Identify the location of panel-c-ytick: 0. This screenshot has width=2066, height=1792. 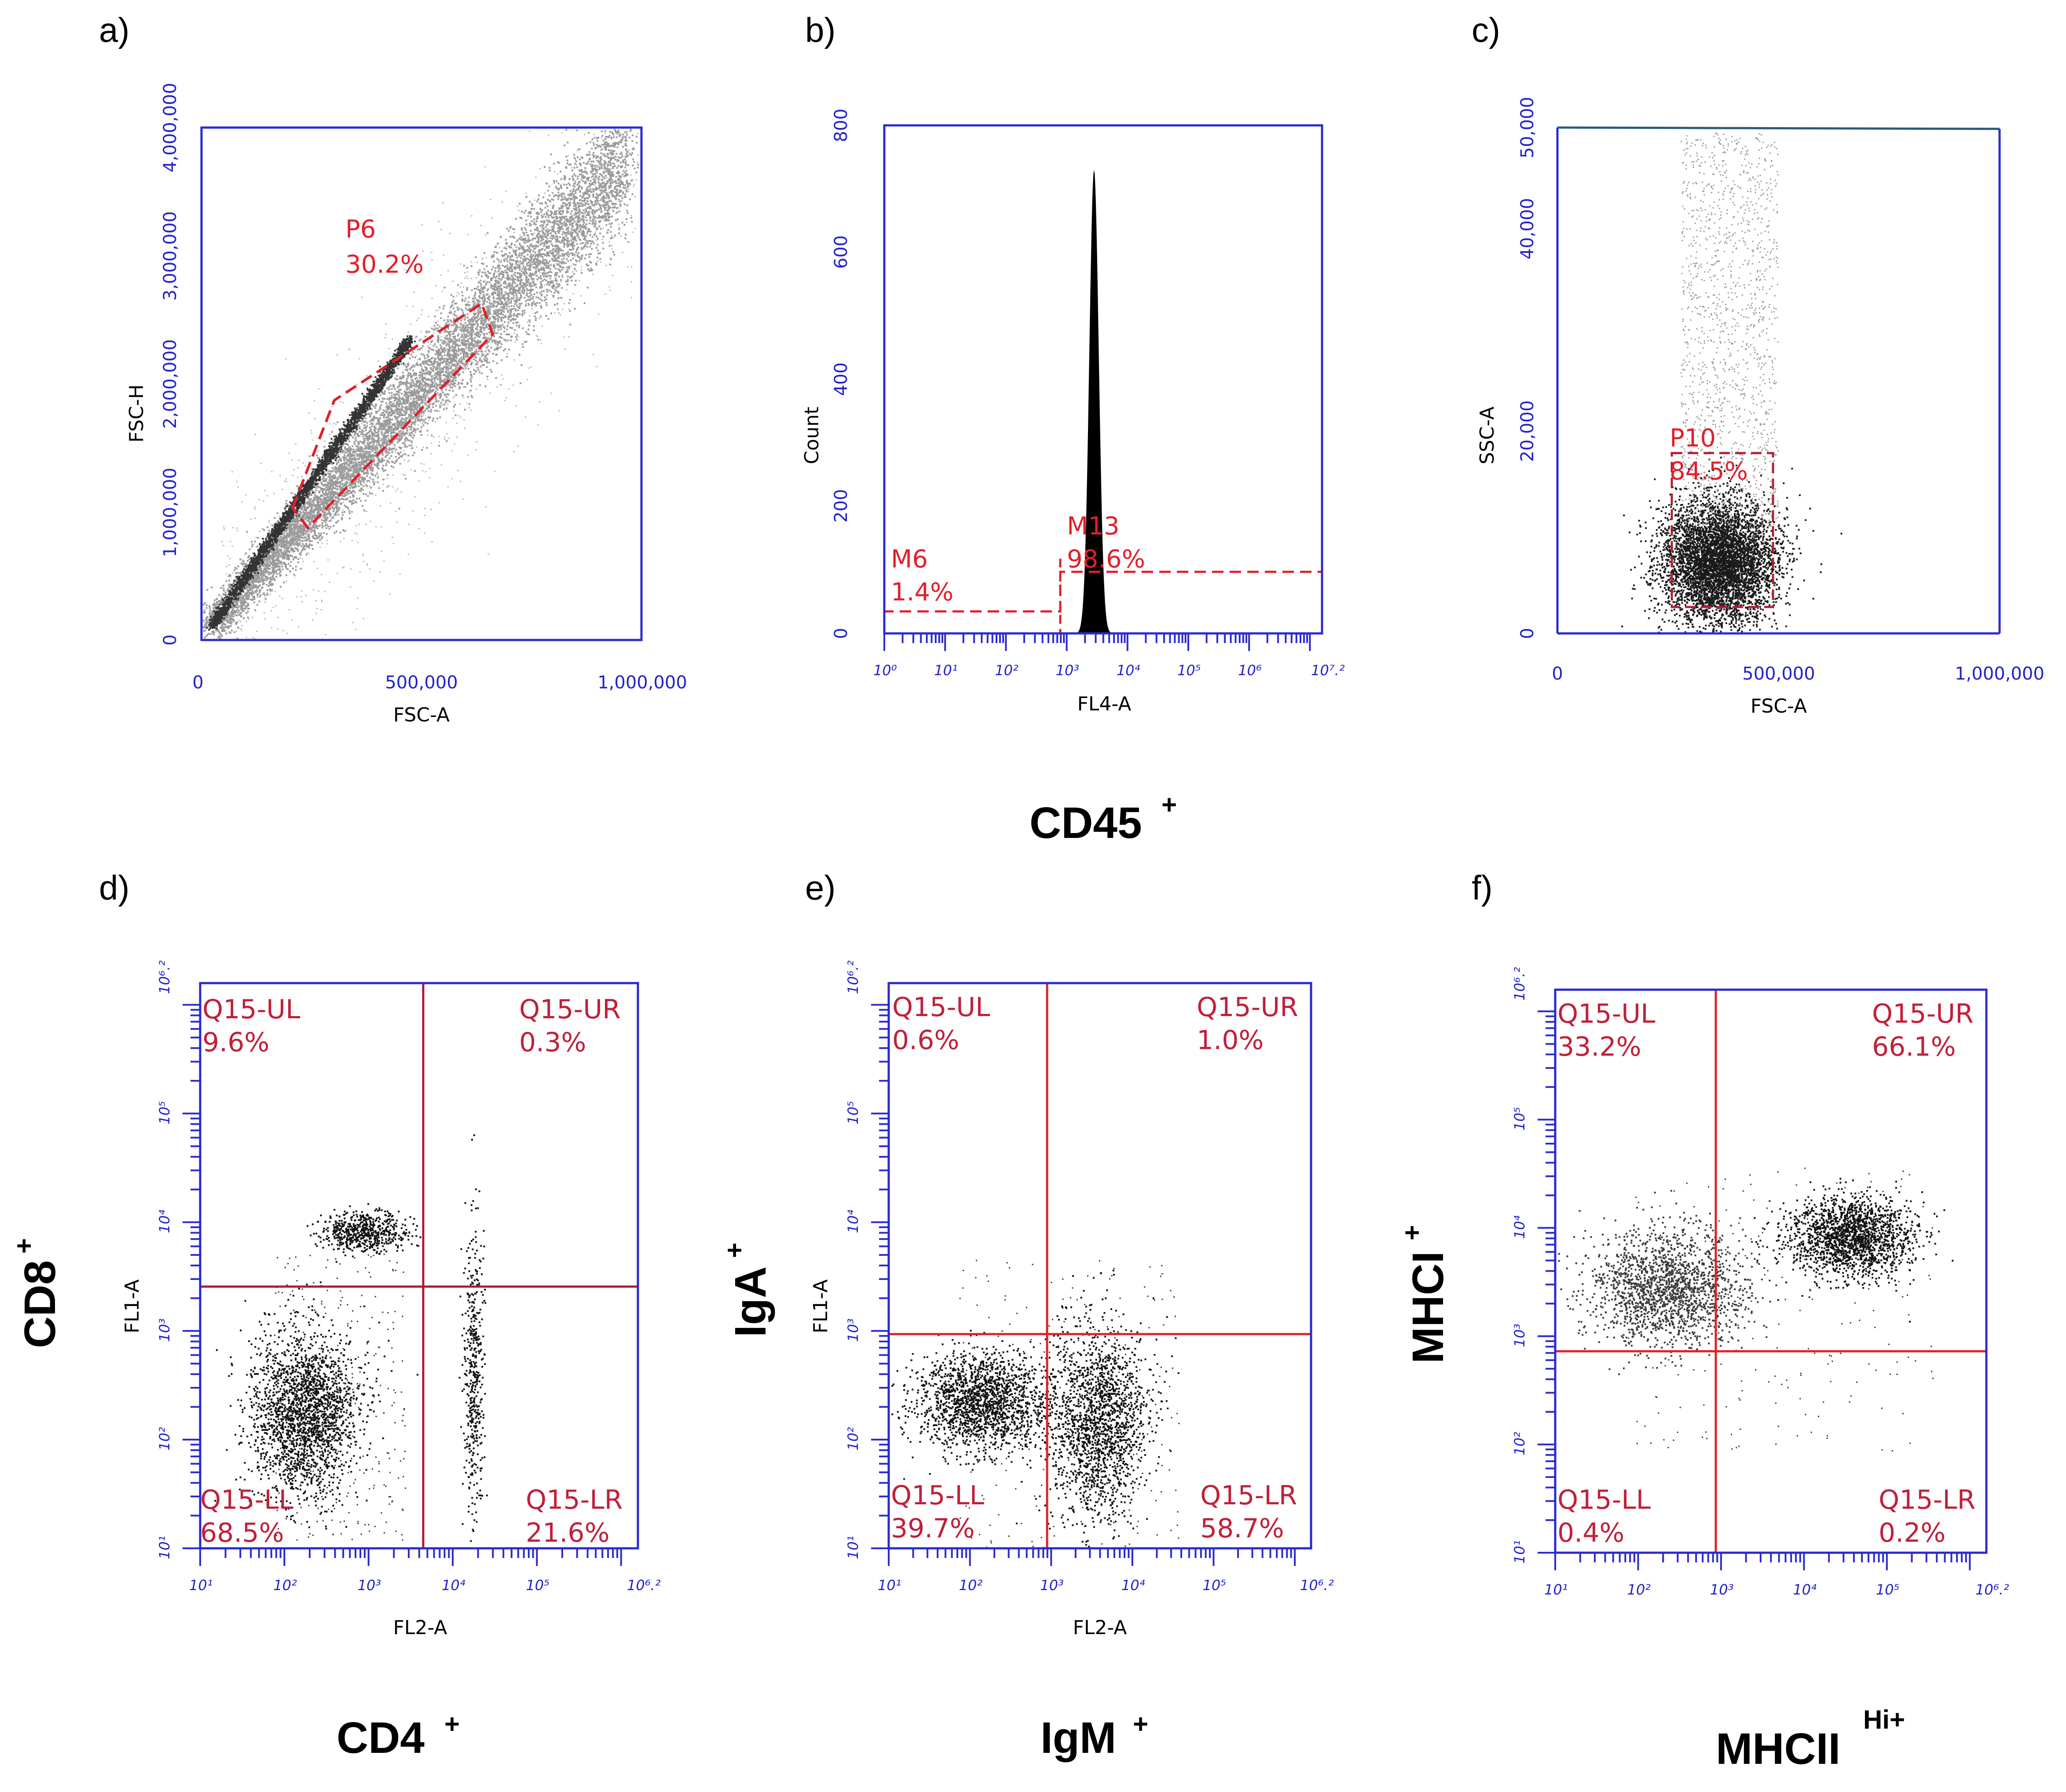
(1527, 633).